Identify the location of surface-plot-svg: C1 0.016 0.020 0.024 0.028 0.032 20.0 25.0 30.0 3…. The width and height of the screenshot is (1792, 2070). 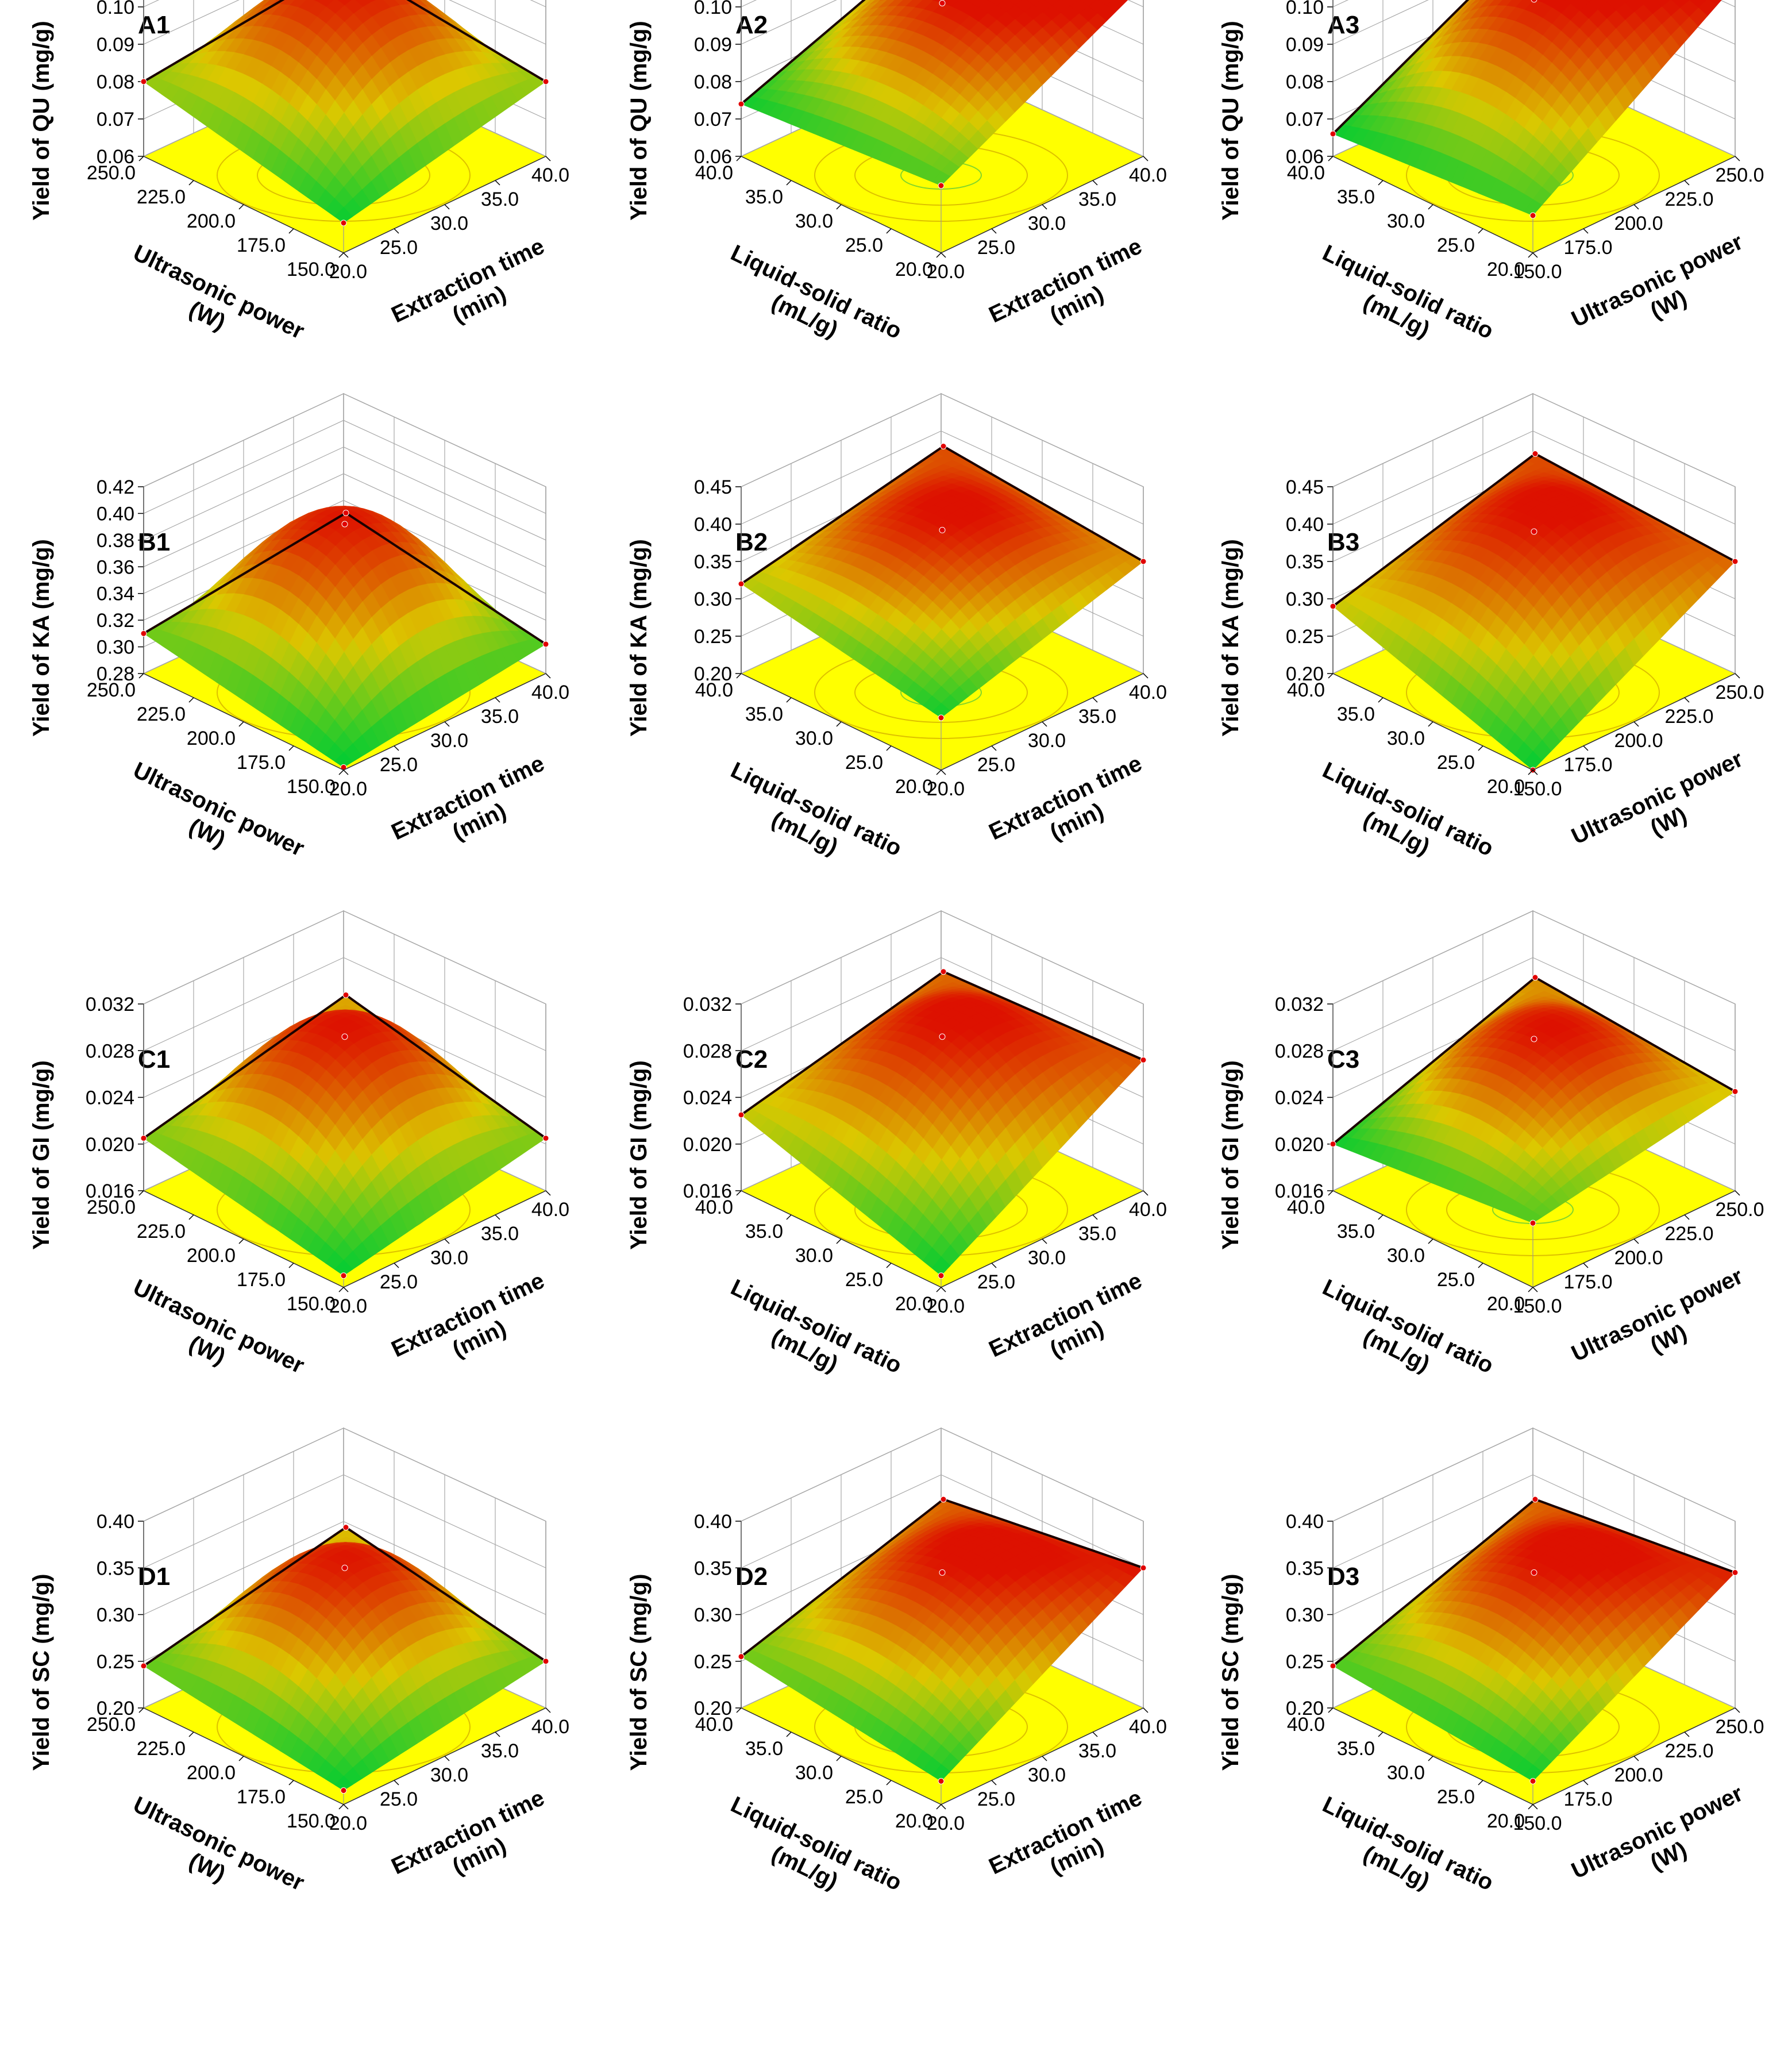
(299, 1156).